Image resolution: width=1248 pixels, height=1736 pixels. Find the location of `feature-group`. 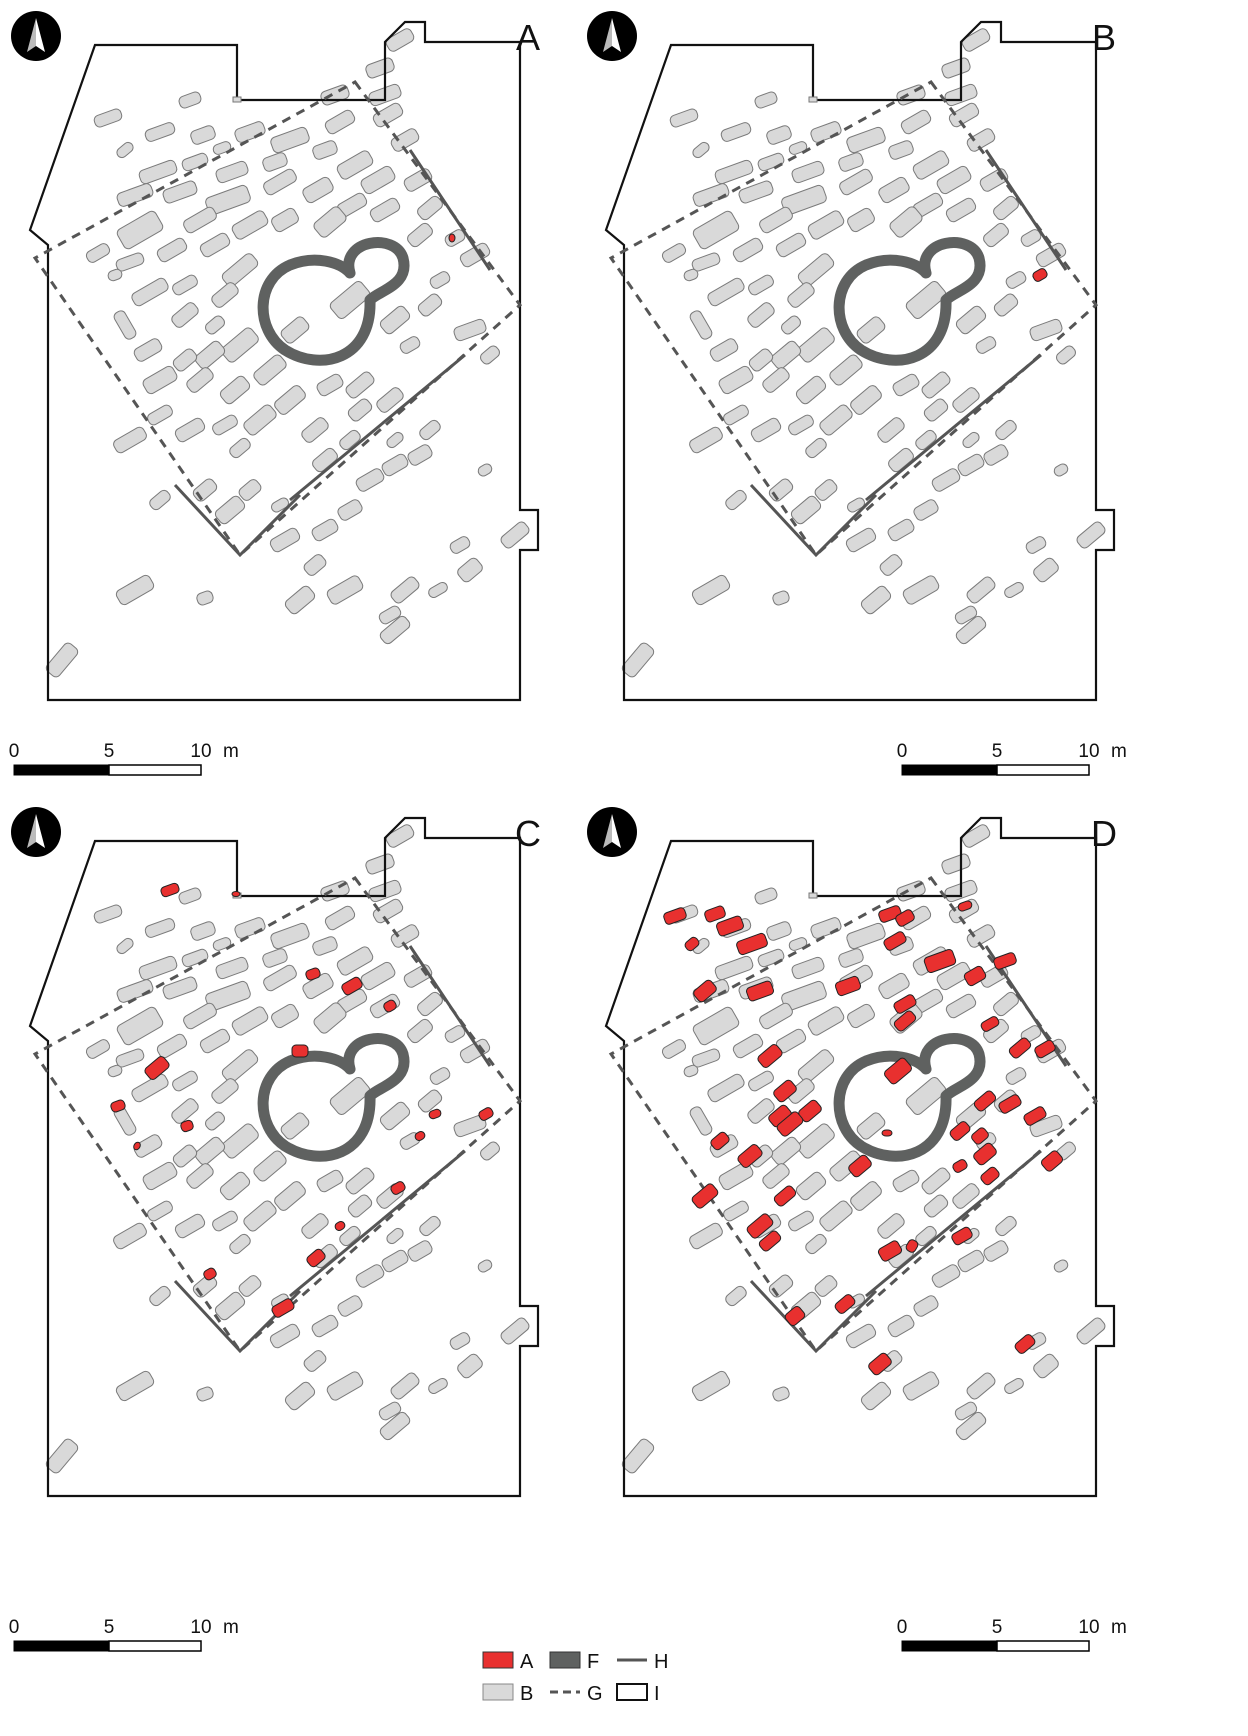

feature-group is located at coordinates (287, 353).